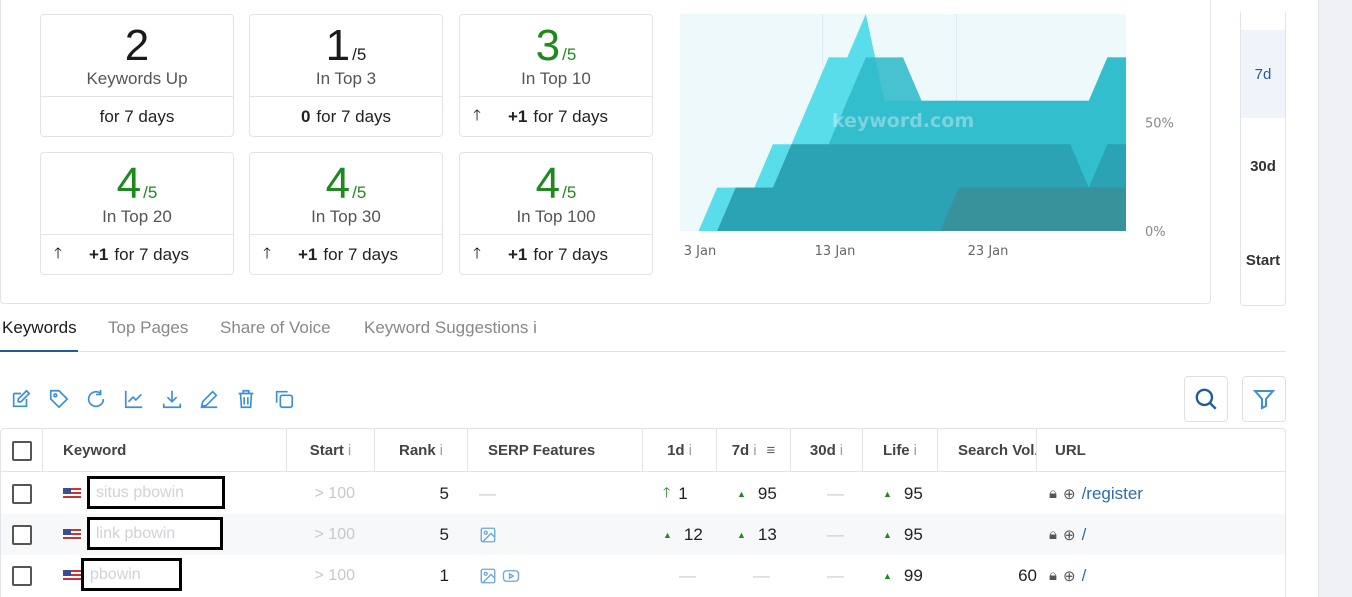 The width and height of the screenshot is (1352, 597). Describe the element at coordinates (148, 327) in the screenshot. I see `tab-top-pages: Top Pages` at that location.